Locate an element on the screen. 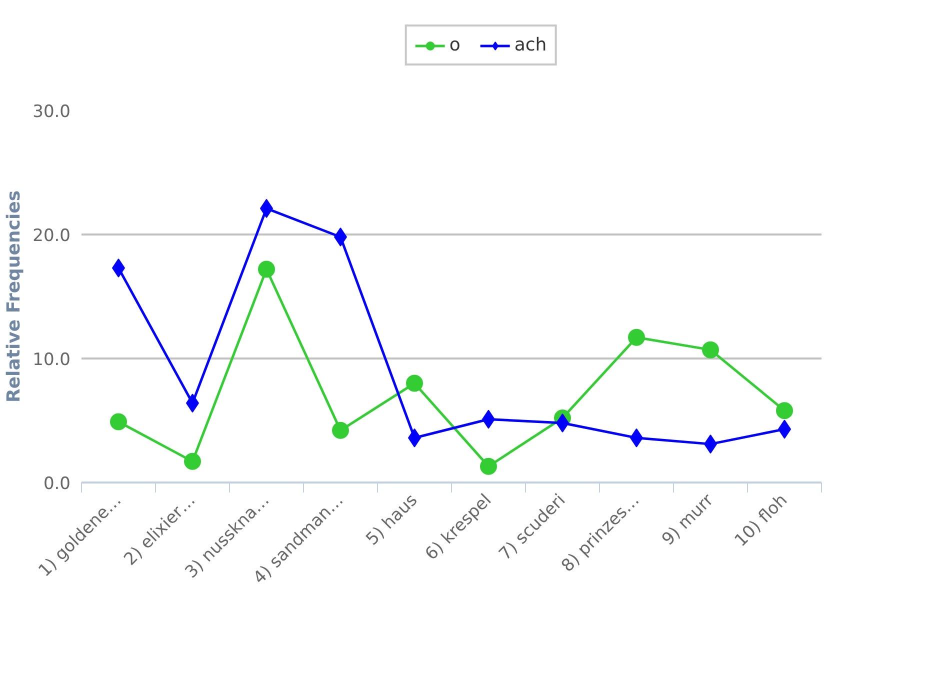 The width and height of the screenshot is (928, 683). y-tick-label: 20.0 is located at coordinates (51, 236).